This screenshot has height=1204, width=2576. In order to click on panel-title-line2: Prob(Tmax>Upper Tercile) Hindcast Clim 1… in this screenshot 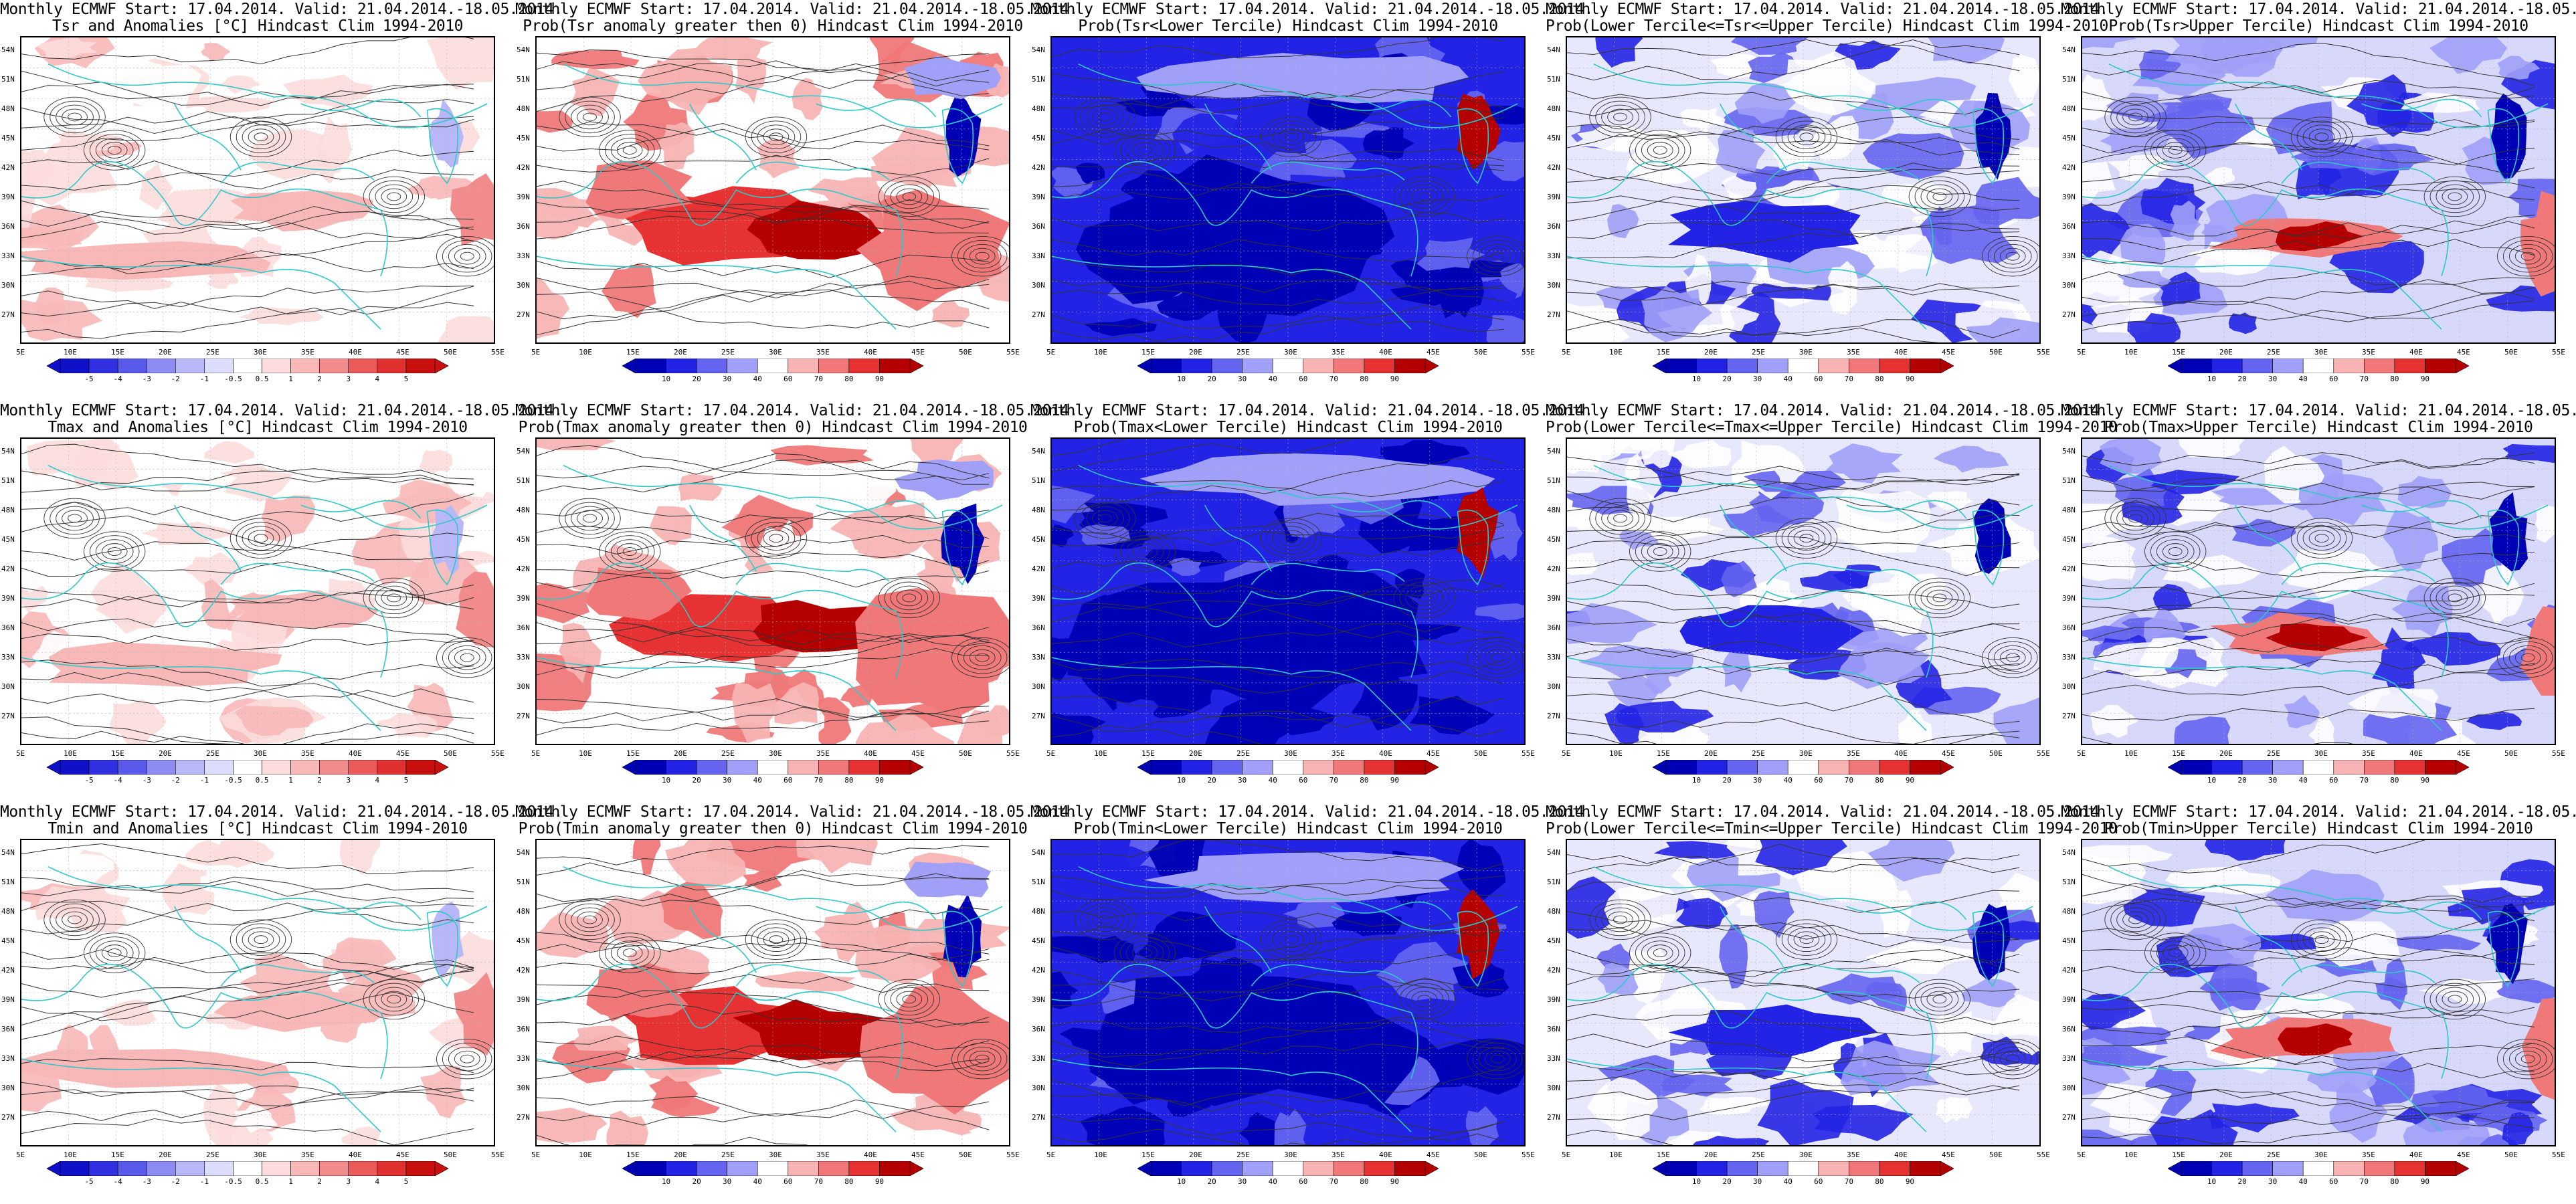, I will do `click(2318, 427)`.